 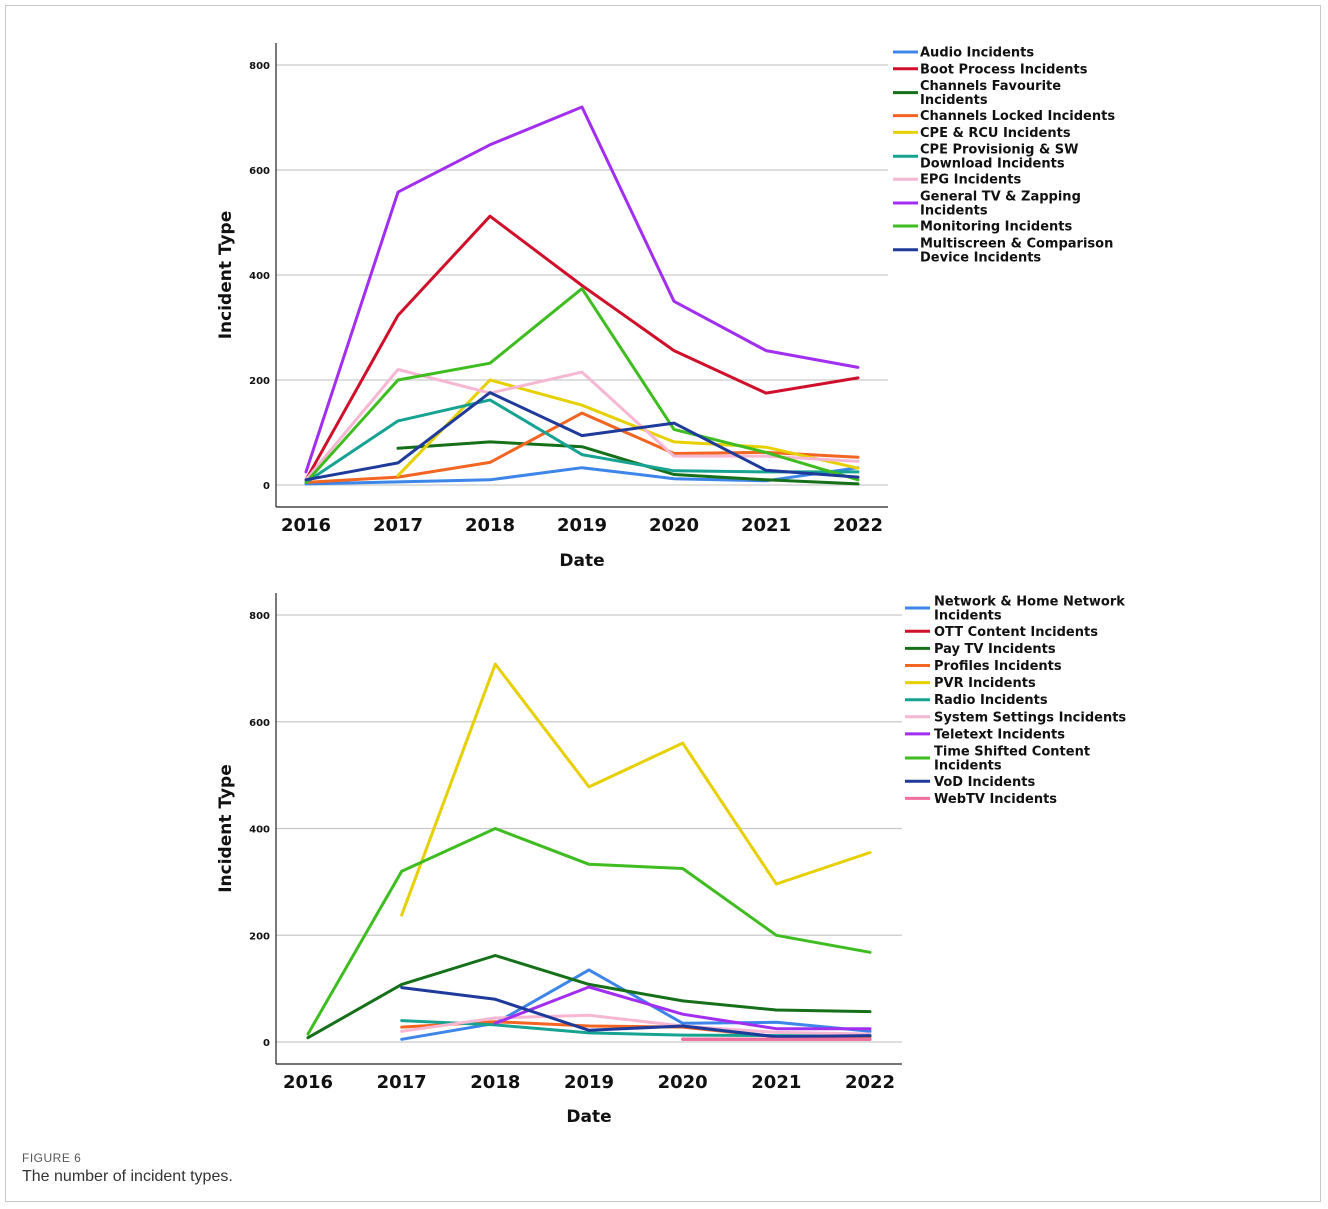 I want to click on legend-label: OTT Content Incidents, so click(x=1016, y=632).